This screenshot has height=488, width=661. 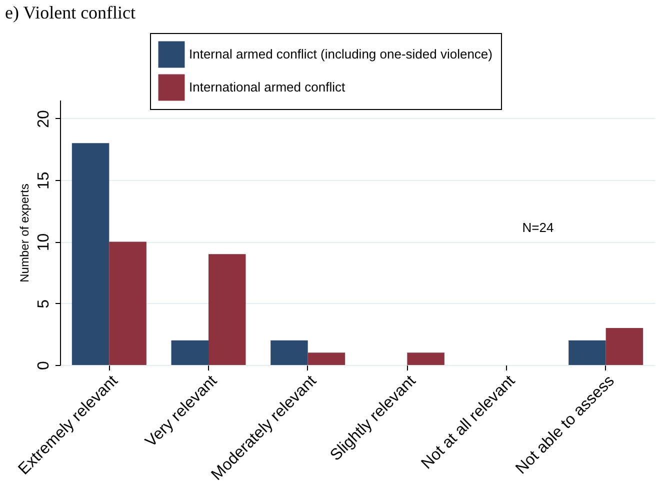 I want to click on y-tick-label: 15, so click(x=44, y=181).